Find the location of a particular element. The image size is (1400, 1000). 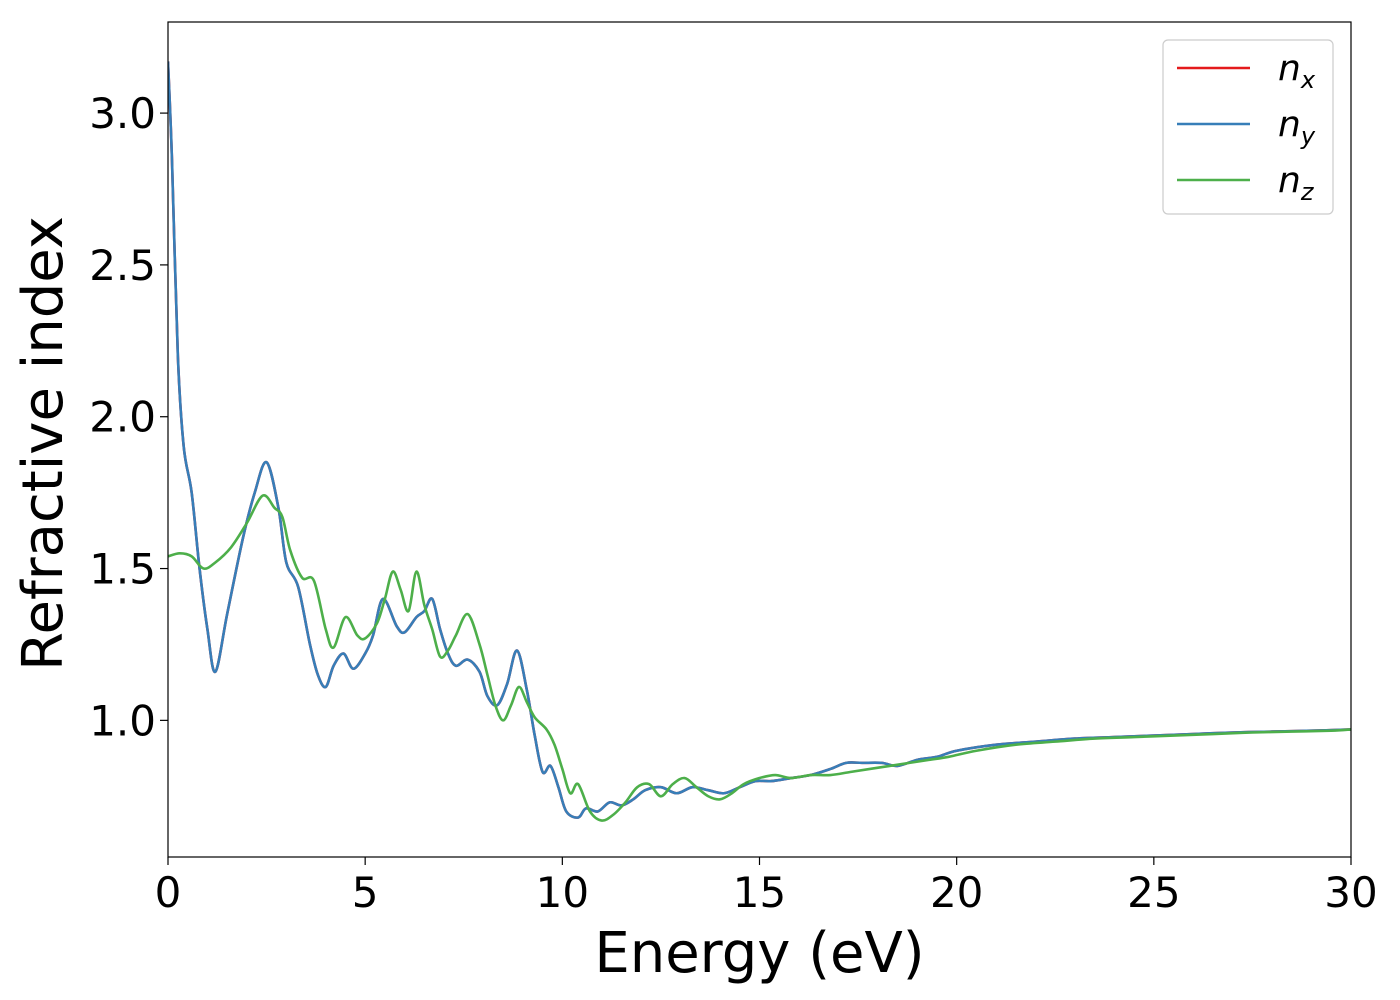

y-tick-label: 3.0 is located at coordinates (122, 113).